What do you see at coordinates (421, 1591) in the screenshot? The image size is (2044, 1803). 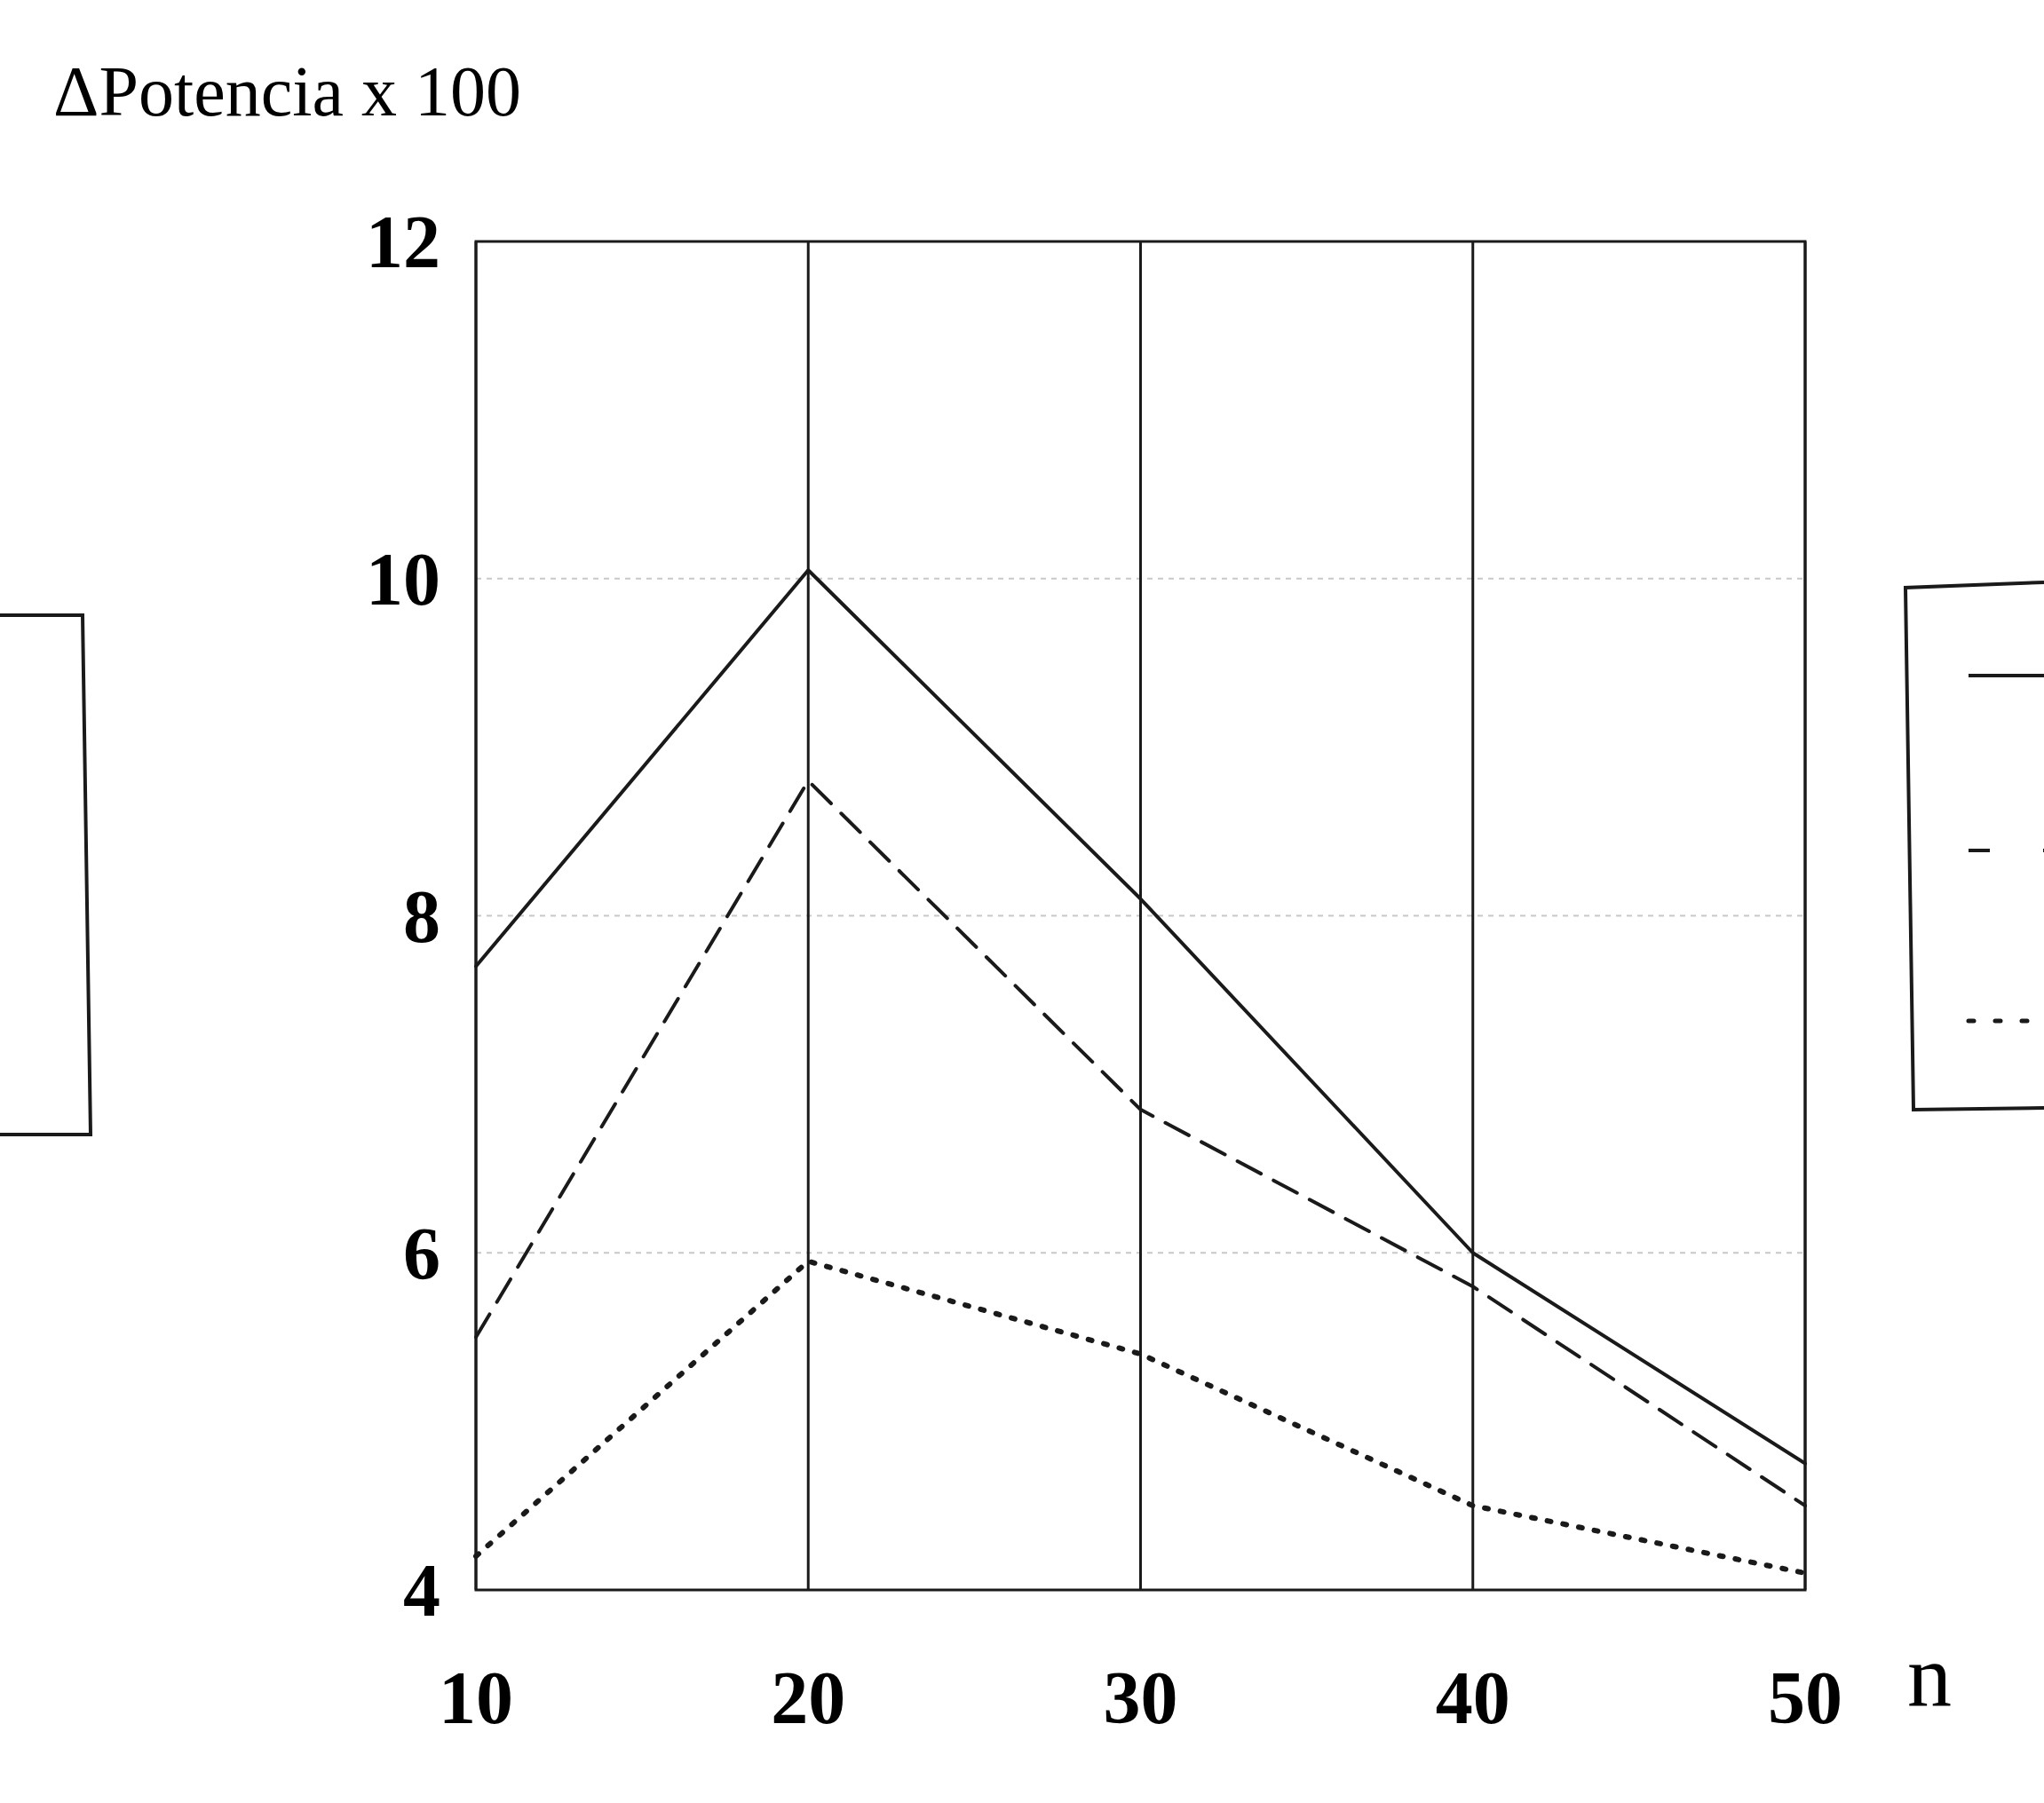 I see `y-tick-label: 4` at bounding box center [421, 1591].